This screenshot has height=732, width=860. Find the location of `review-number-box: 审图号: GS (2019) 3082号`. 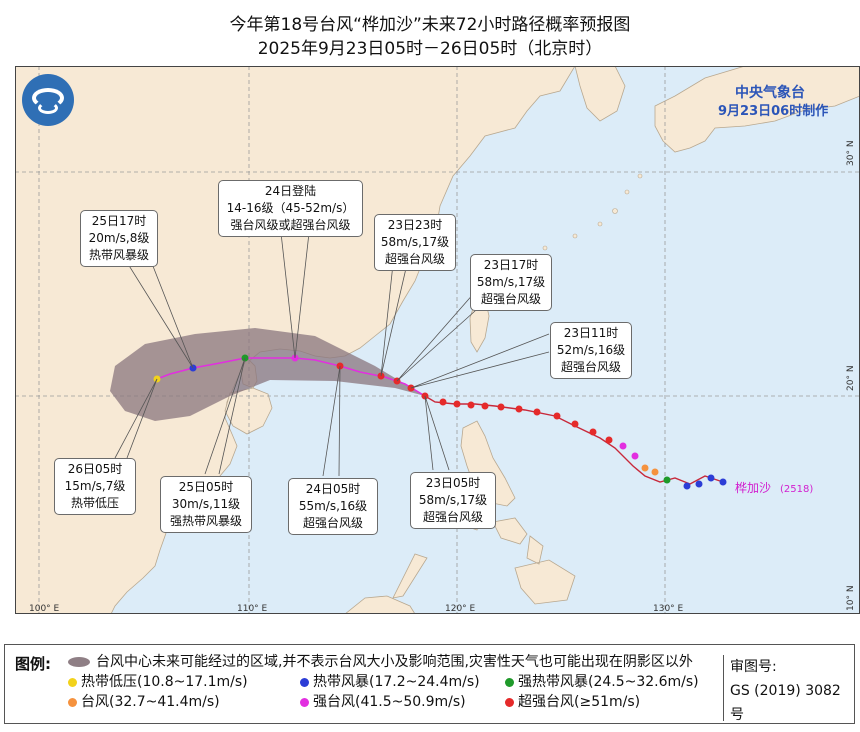

review-number-box: 审图号: GS (2019) 3082号 is located at coordinates (788, 689).